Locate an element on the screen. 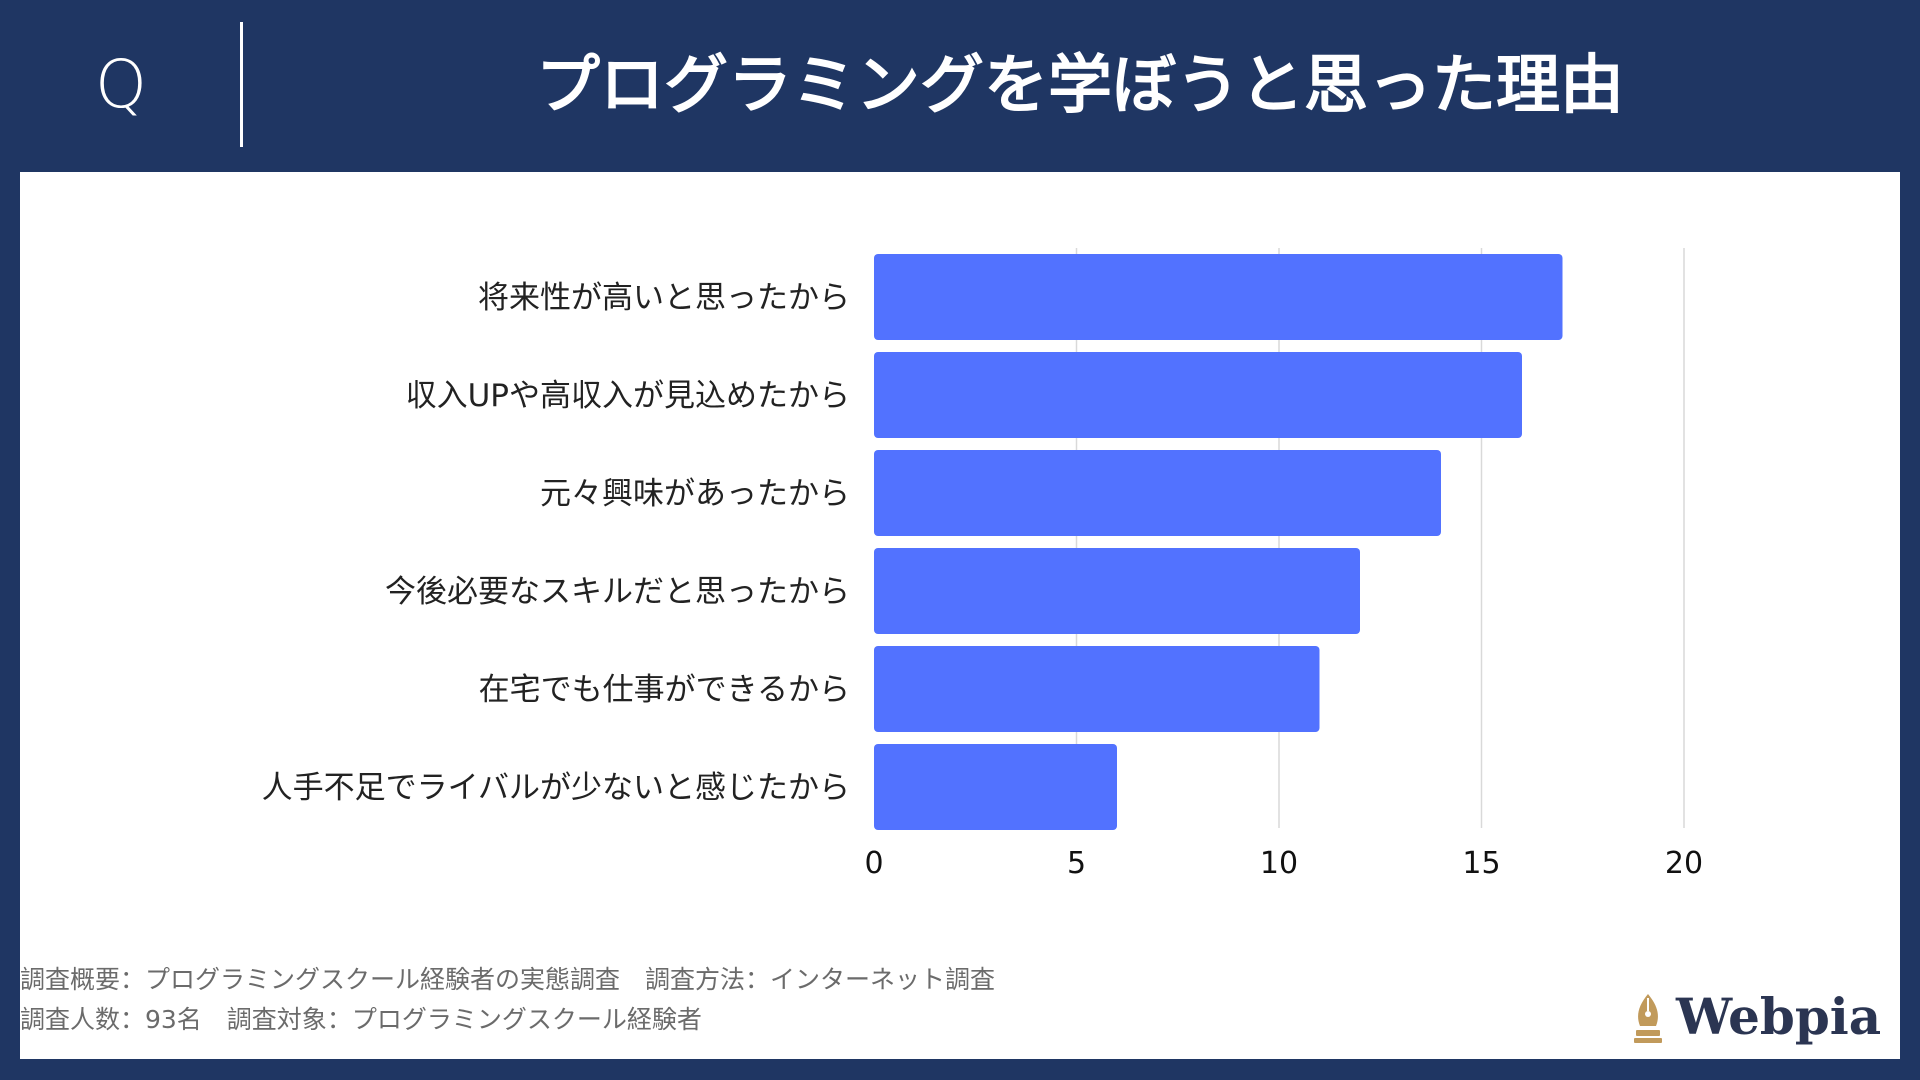 The height and width of the screenshot is (1080, 1920). category-label-3: 今後必要なスキルだと思ったから is located at coordinates (617, 592).